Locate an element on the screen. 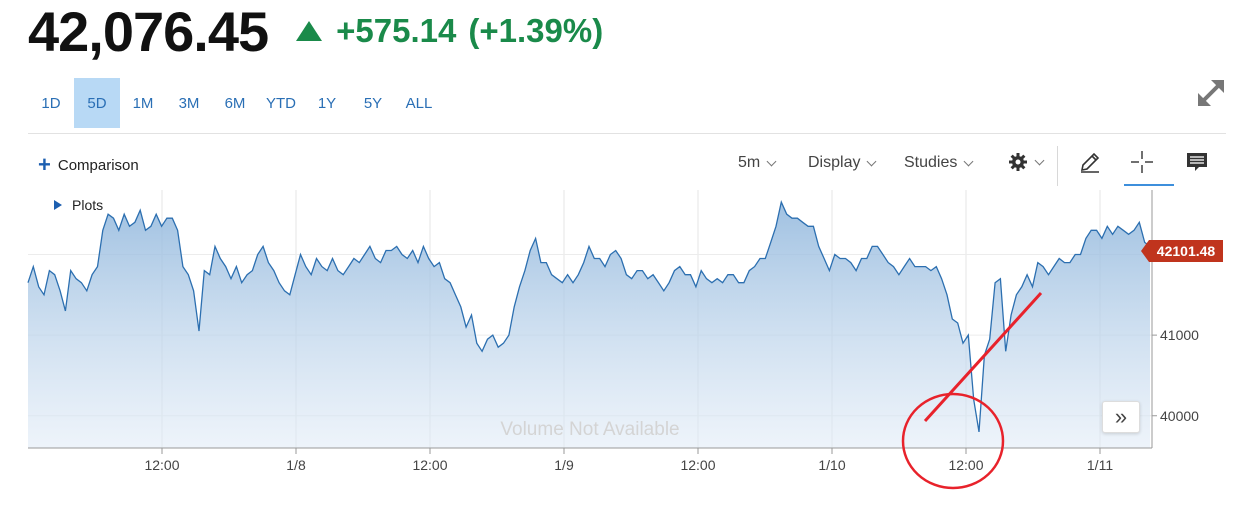  price-change-percent: (+1.39%) is located at coordinates (536, 30).